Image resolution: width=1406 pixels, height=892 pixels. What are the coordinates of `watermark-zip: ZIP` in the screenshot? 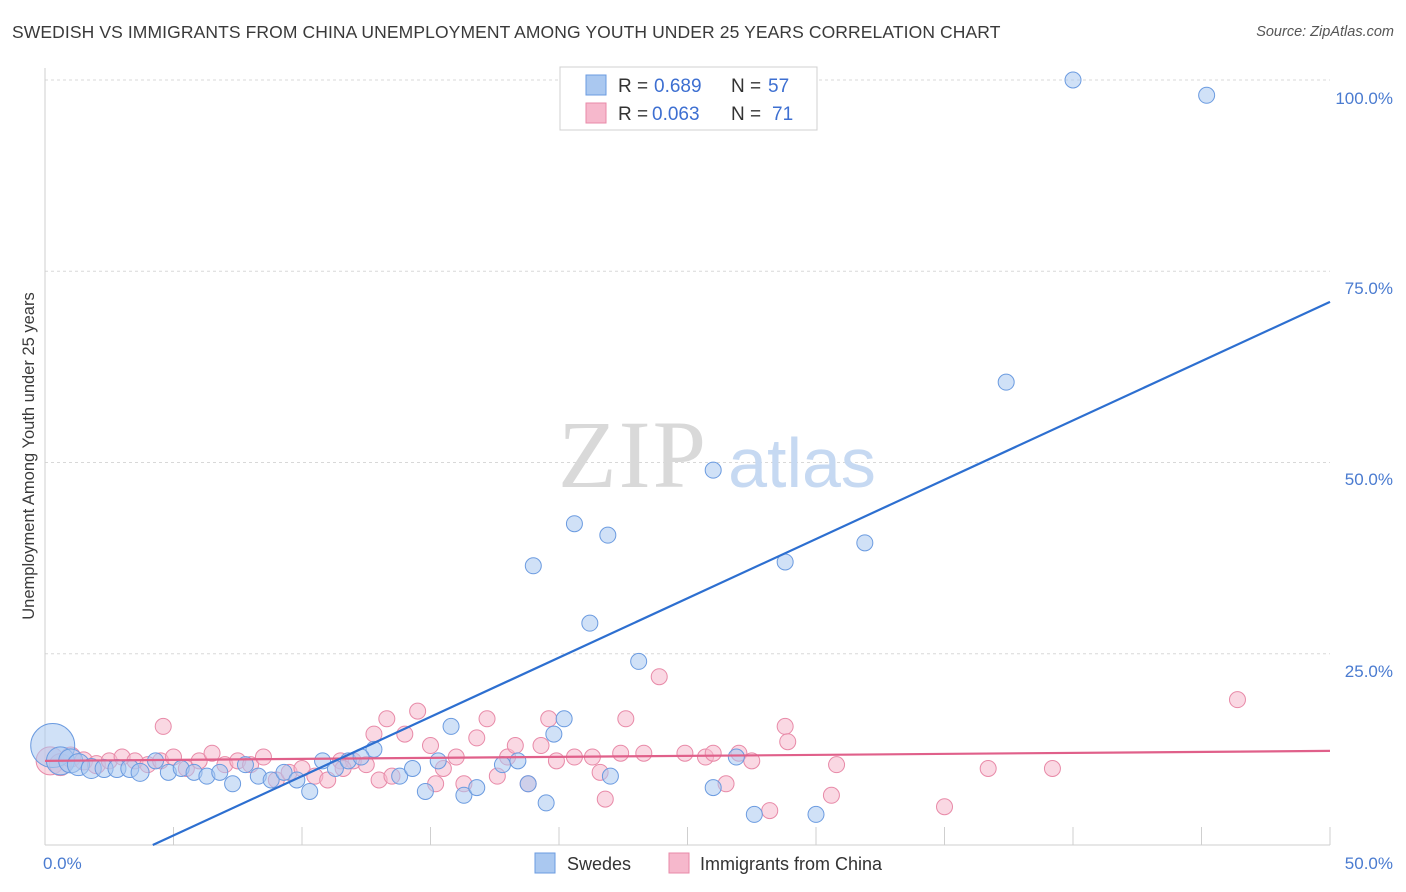 It's located at (633, 454).